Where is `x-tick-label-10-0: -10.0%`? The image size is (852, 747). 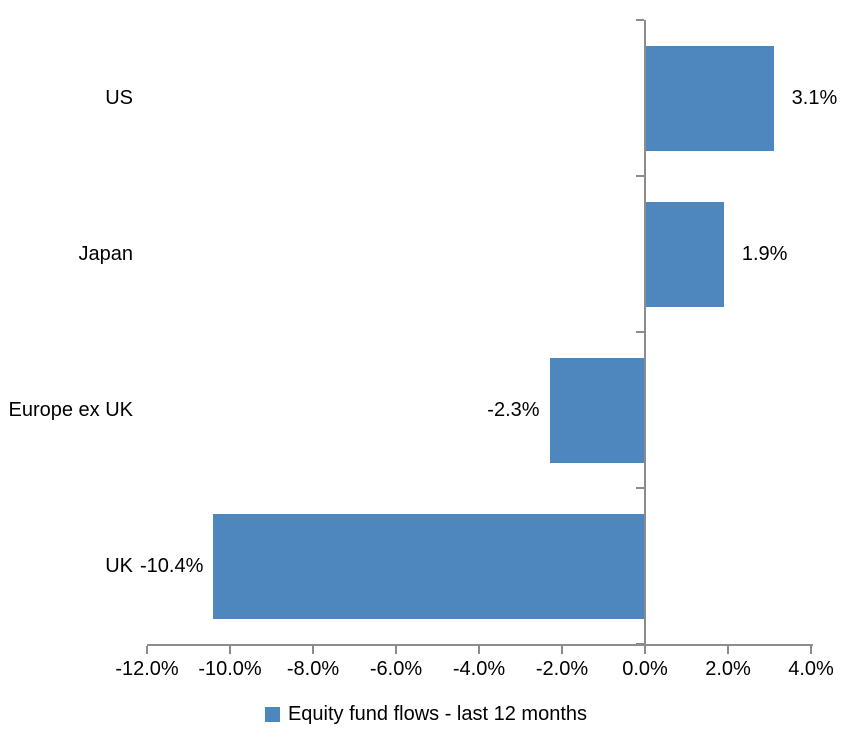 x-tick-label-10-0: -10.0% is located at coordinates (230, 669).